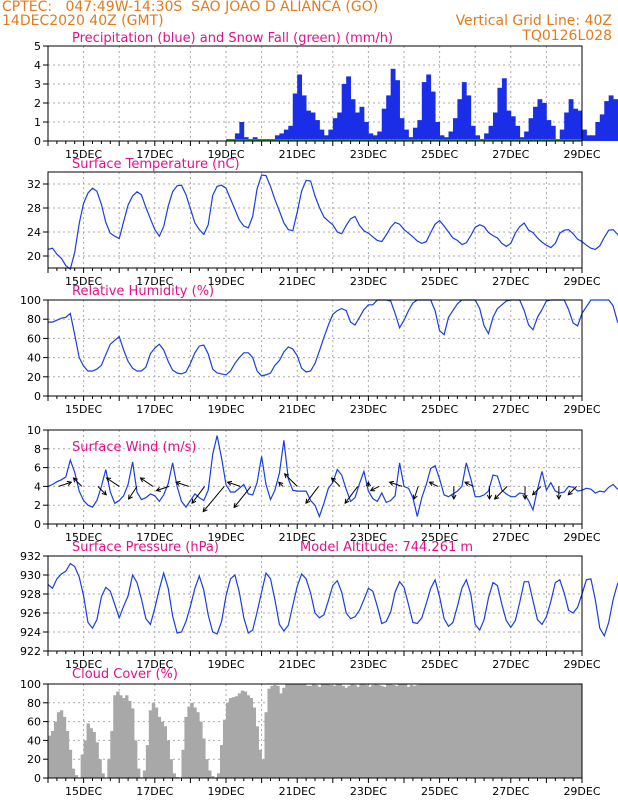  What do you see at coordinates (37, 449) in the screenshot?
I see `y-tick-label: 8` at bounding box center [37, 449].